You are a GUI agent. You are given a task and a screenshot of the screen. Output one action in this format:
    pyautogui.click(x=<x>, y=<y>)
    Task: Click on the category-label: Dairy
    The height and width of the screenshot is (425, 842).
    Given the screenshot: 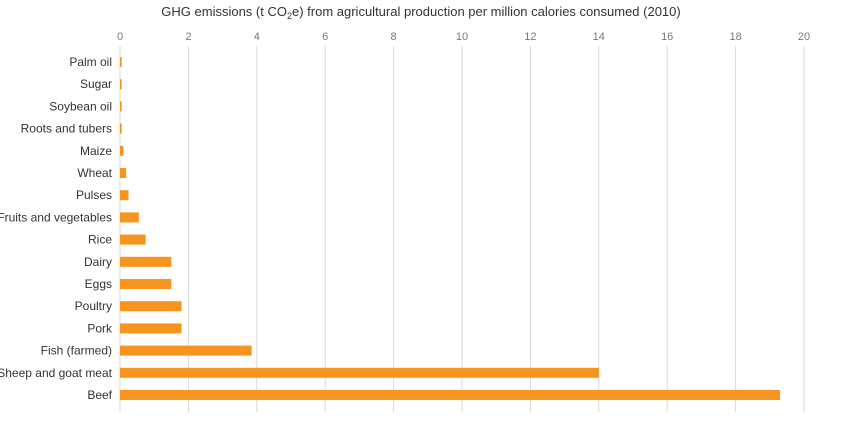 What is the action you would take?
    pyautogui.click(x=98, y=262)
    